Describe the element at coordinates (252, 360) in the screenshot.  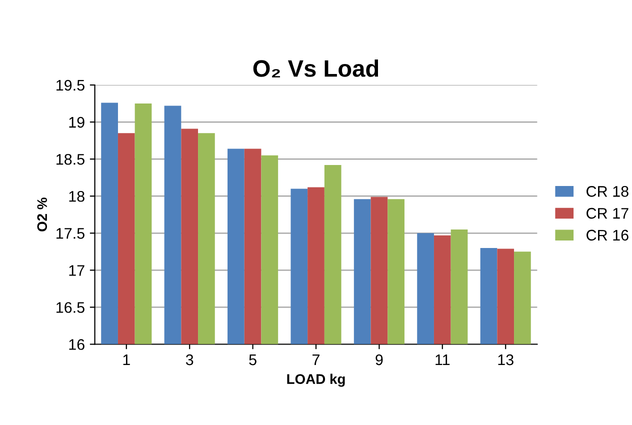
I see `x-tick-label: 5` at that location.